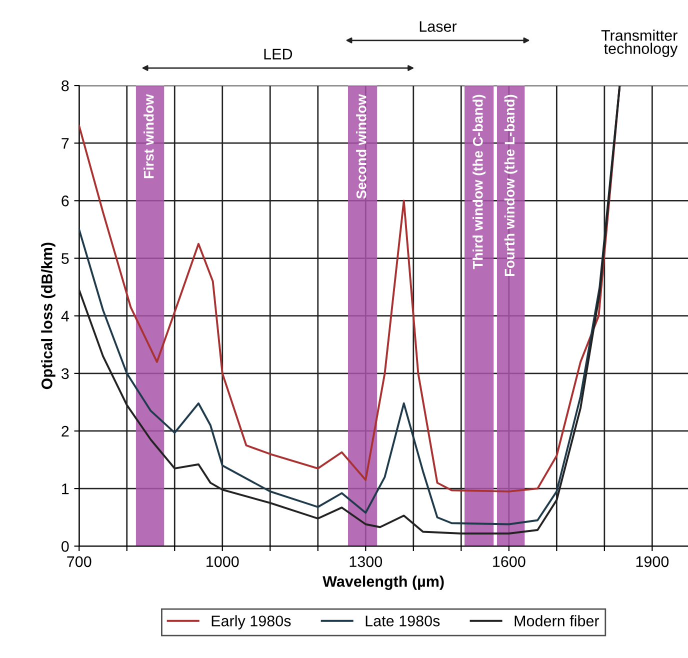 Image resolution: width=688 pixels, height=658 pixels. I want to click on y-tick-label: 0, so click(65, 546).